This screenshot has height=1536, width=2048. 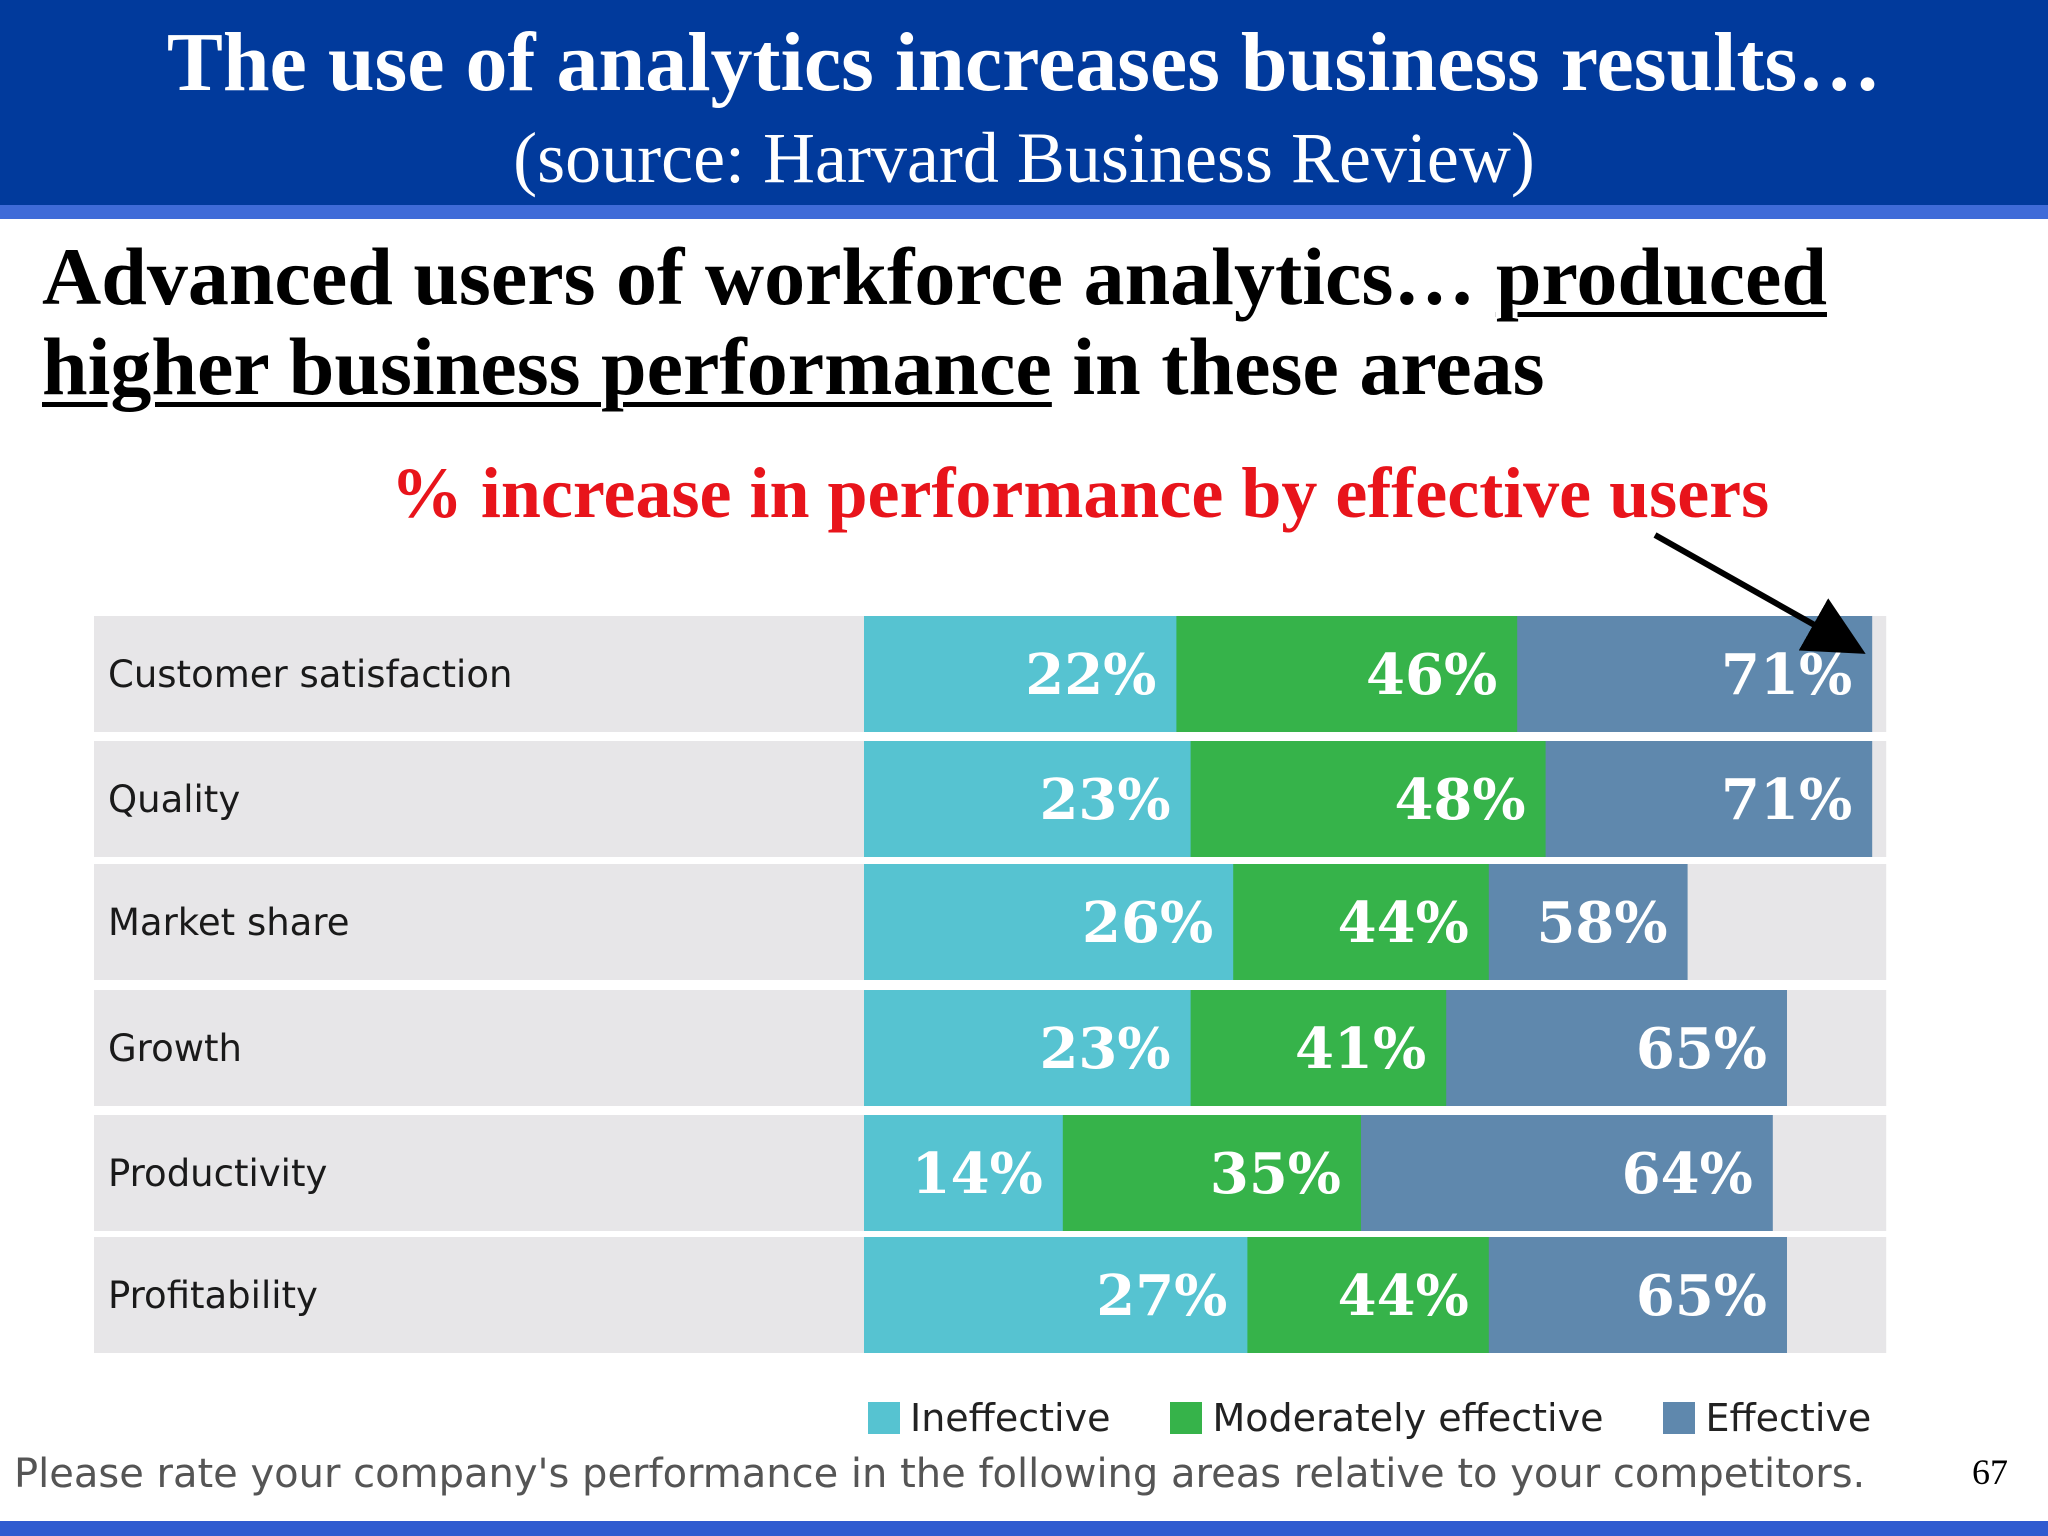 I want to click on value-label-moderately-effective-customer-satisfaction: 46%, so click(x=1431, y=675).